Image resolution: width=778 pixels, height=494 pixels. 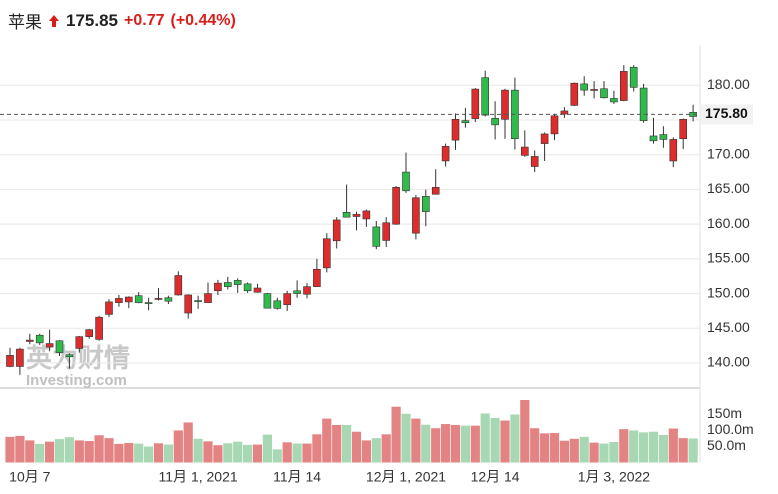 I want to click on x-tick-label: 1月 3, 2022, so click(x=614, y=477).